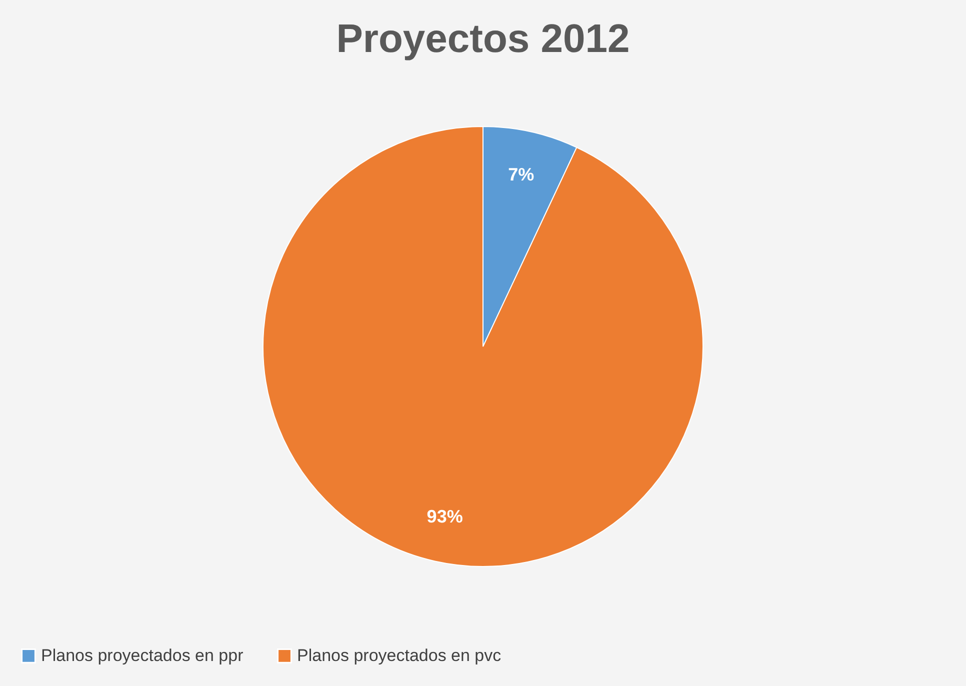 The height and width of the screenshot is (686, 966). I want to click on legend-label: Planos proyectados en pvc, so click(399, 655).